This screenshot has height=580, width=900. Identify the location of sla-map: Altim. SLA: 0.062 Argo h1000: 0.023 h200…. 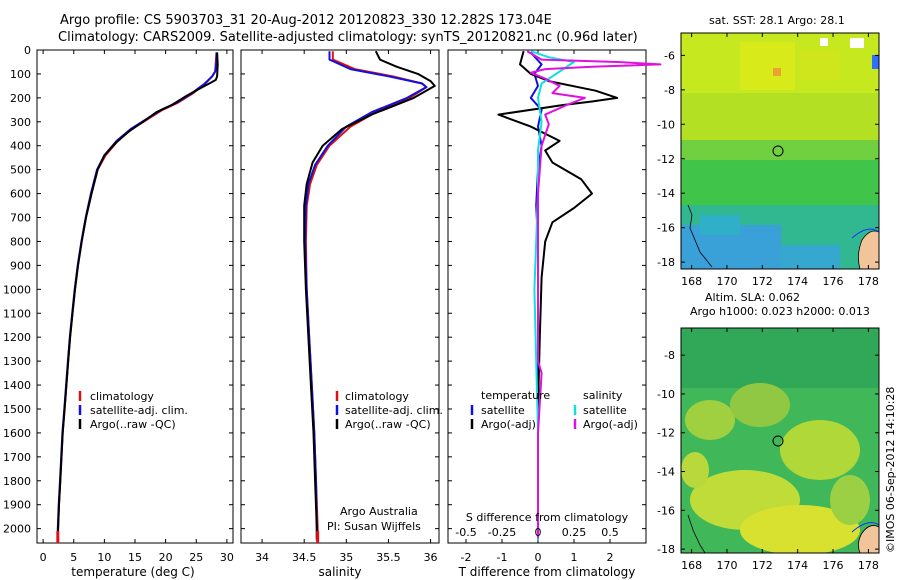
(768, 431).